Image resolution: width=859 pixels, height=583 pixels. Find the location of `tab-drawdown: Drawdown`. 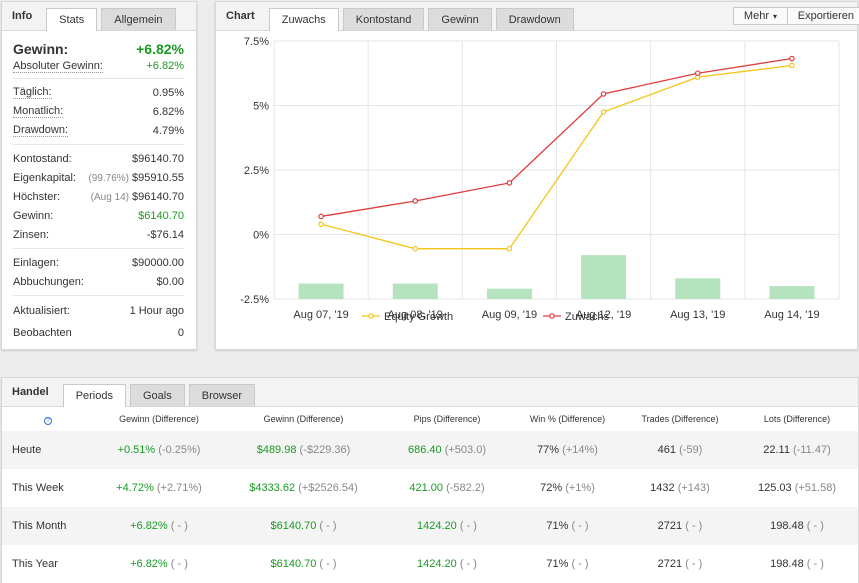

tab-drawdown: Drawdown is located at coordinates (534, 19).